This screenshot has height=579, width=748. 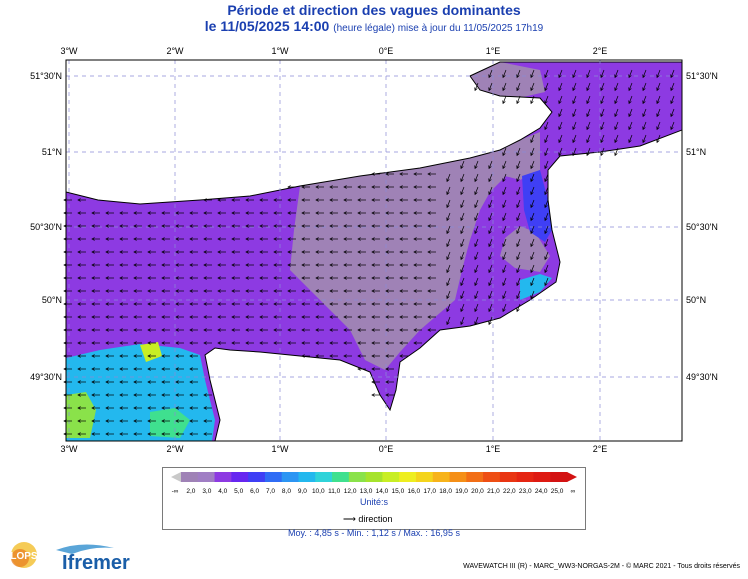 I want to click on lat-labels-right: 51°30'N 51°N 50°30'N 50°N 49°30'N, so click(x=702, y=226).